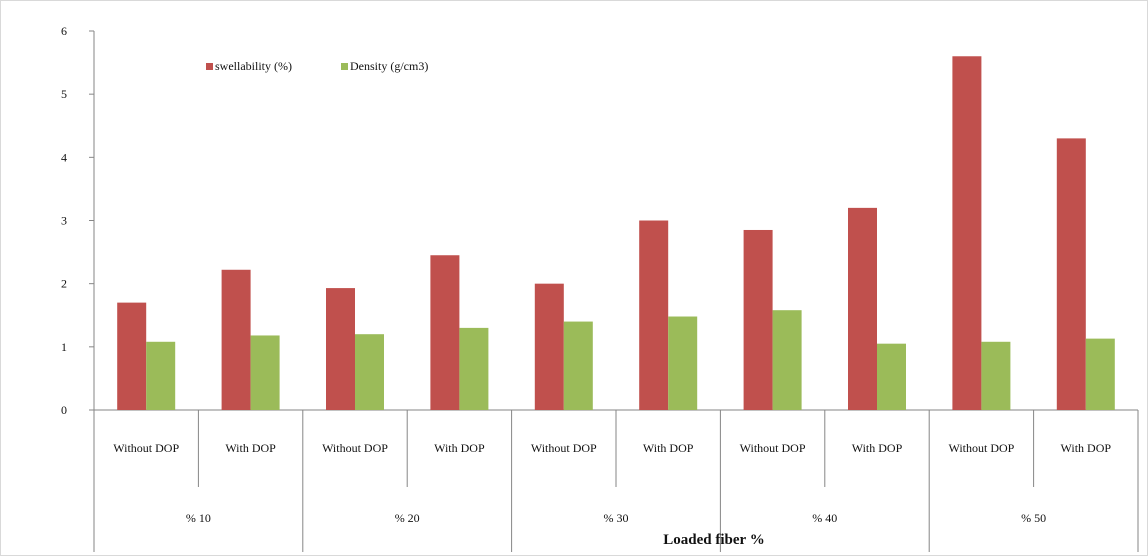 This screenshot has height=556, width=1148. What do you see at coordinates (407, 518) in the screenshot?
I see `group-label: % 20` at bounding box center [407, 518].